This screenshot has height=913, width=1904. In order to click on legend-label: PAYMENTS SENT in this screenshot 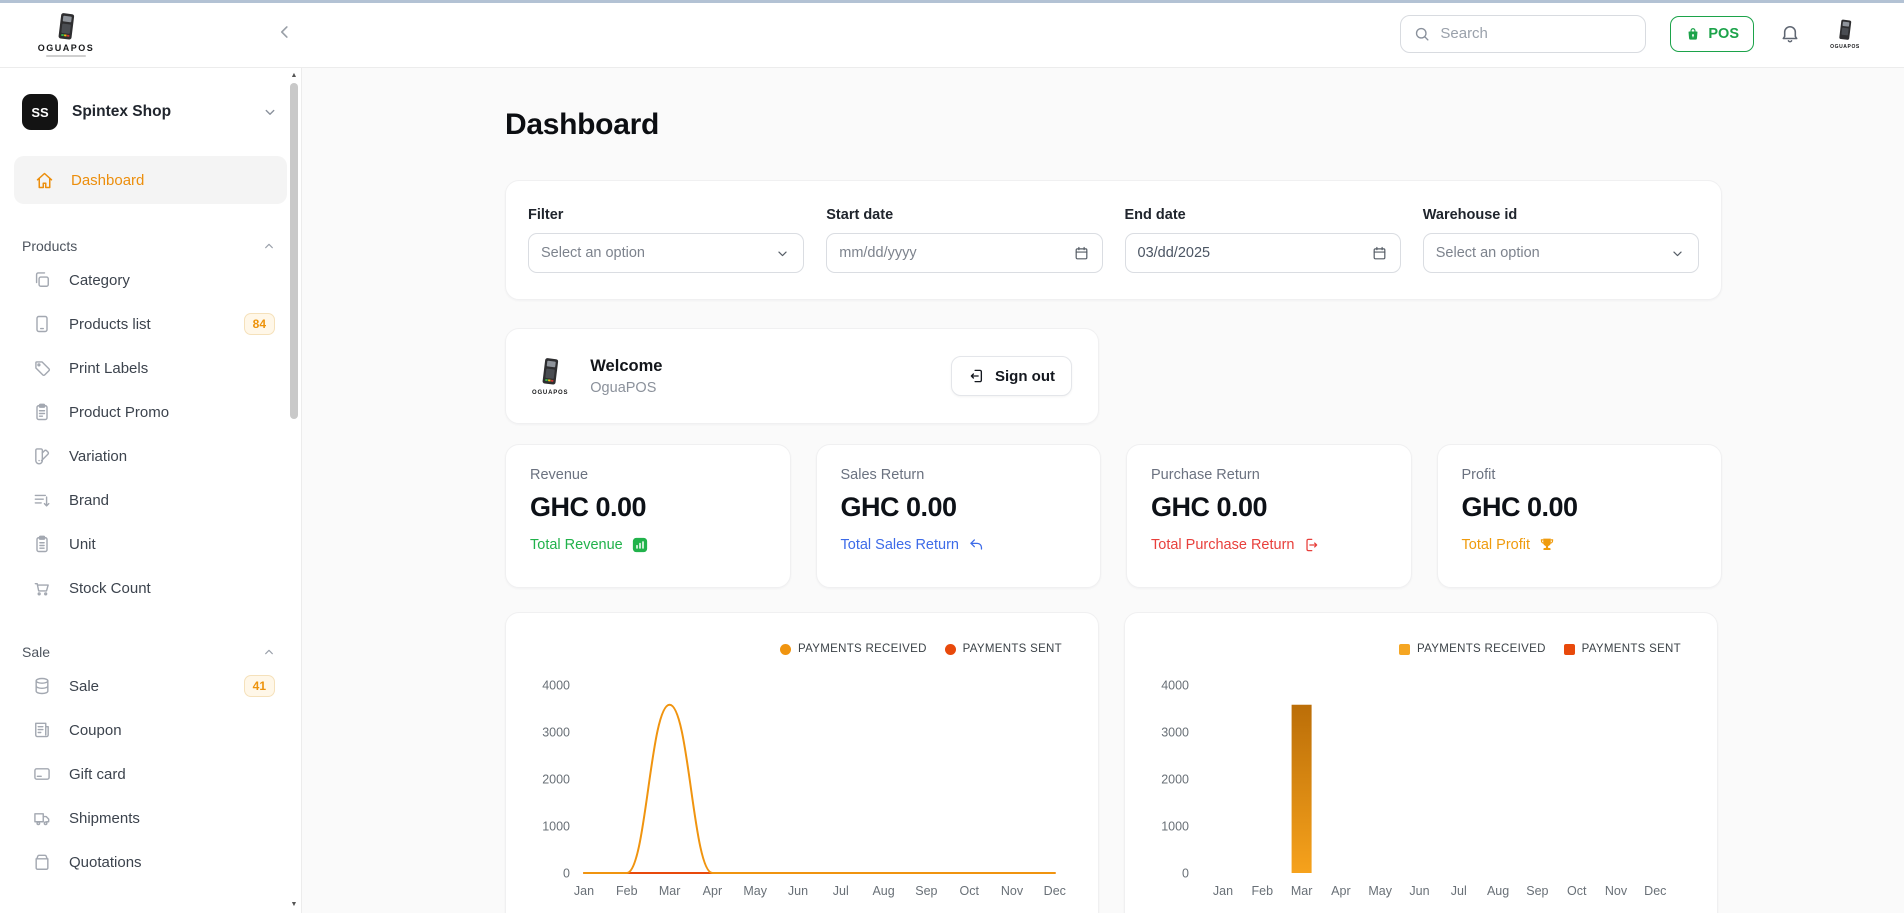, I will do `click(1631, 649)`.